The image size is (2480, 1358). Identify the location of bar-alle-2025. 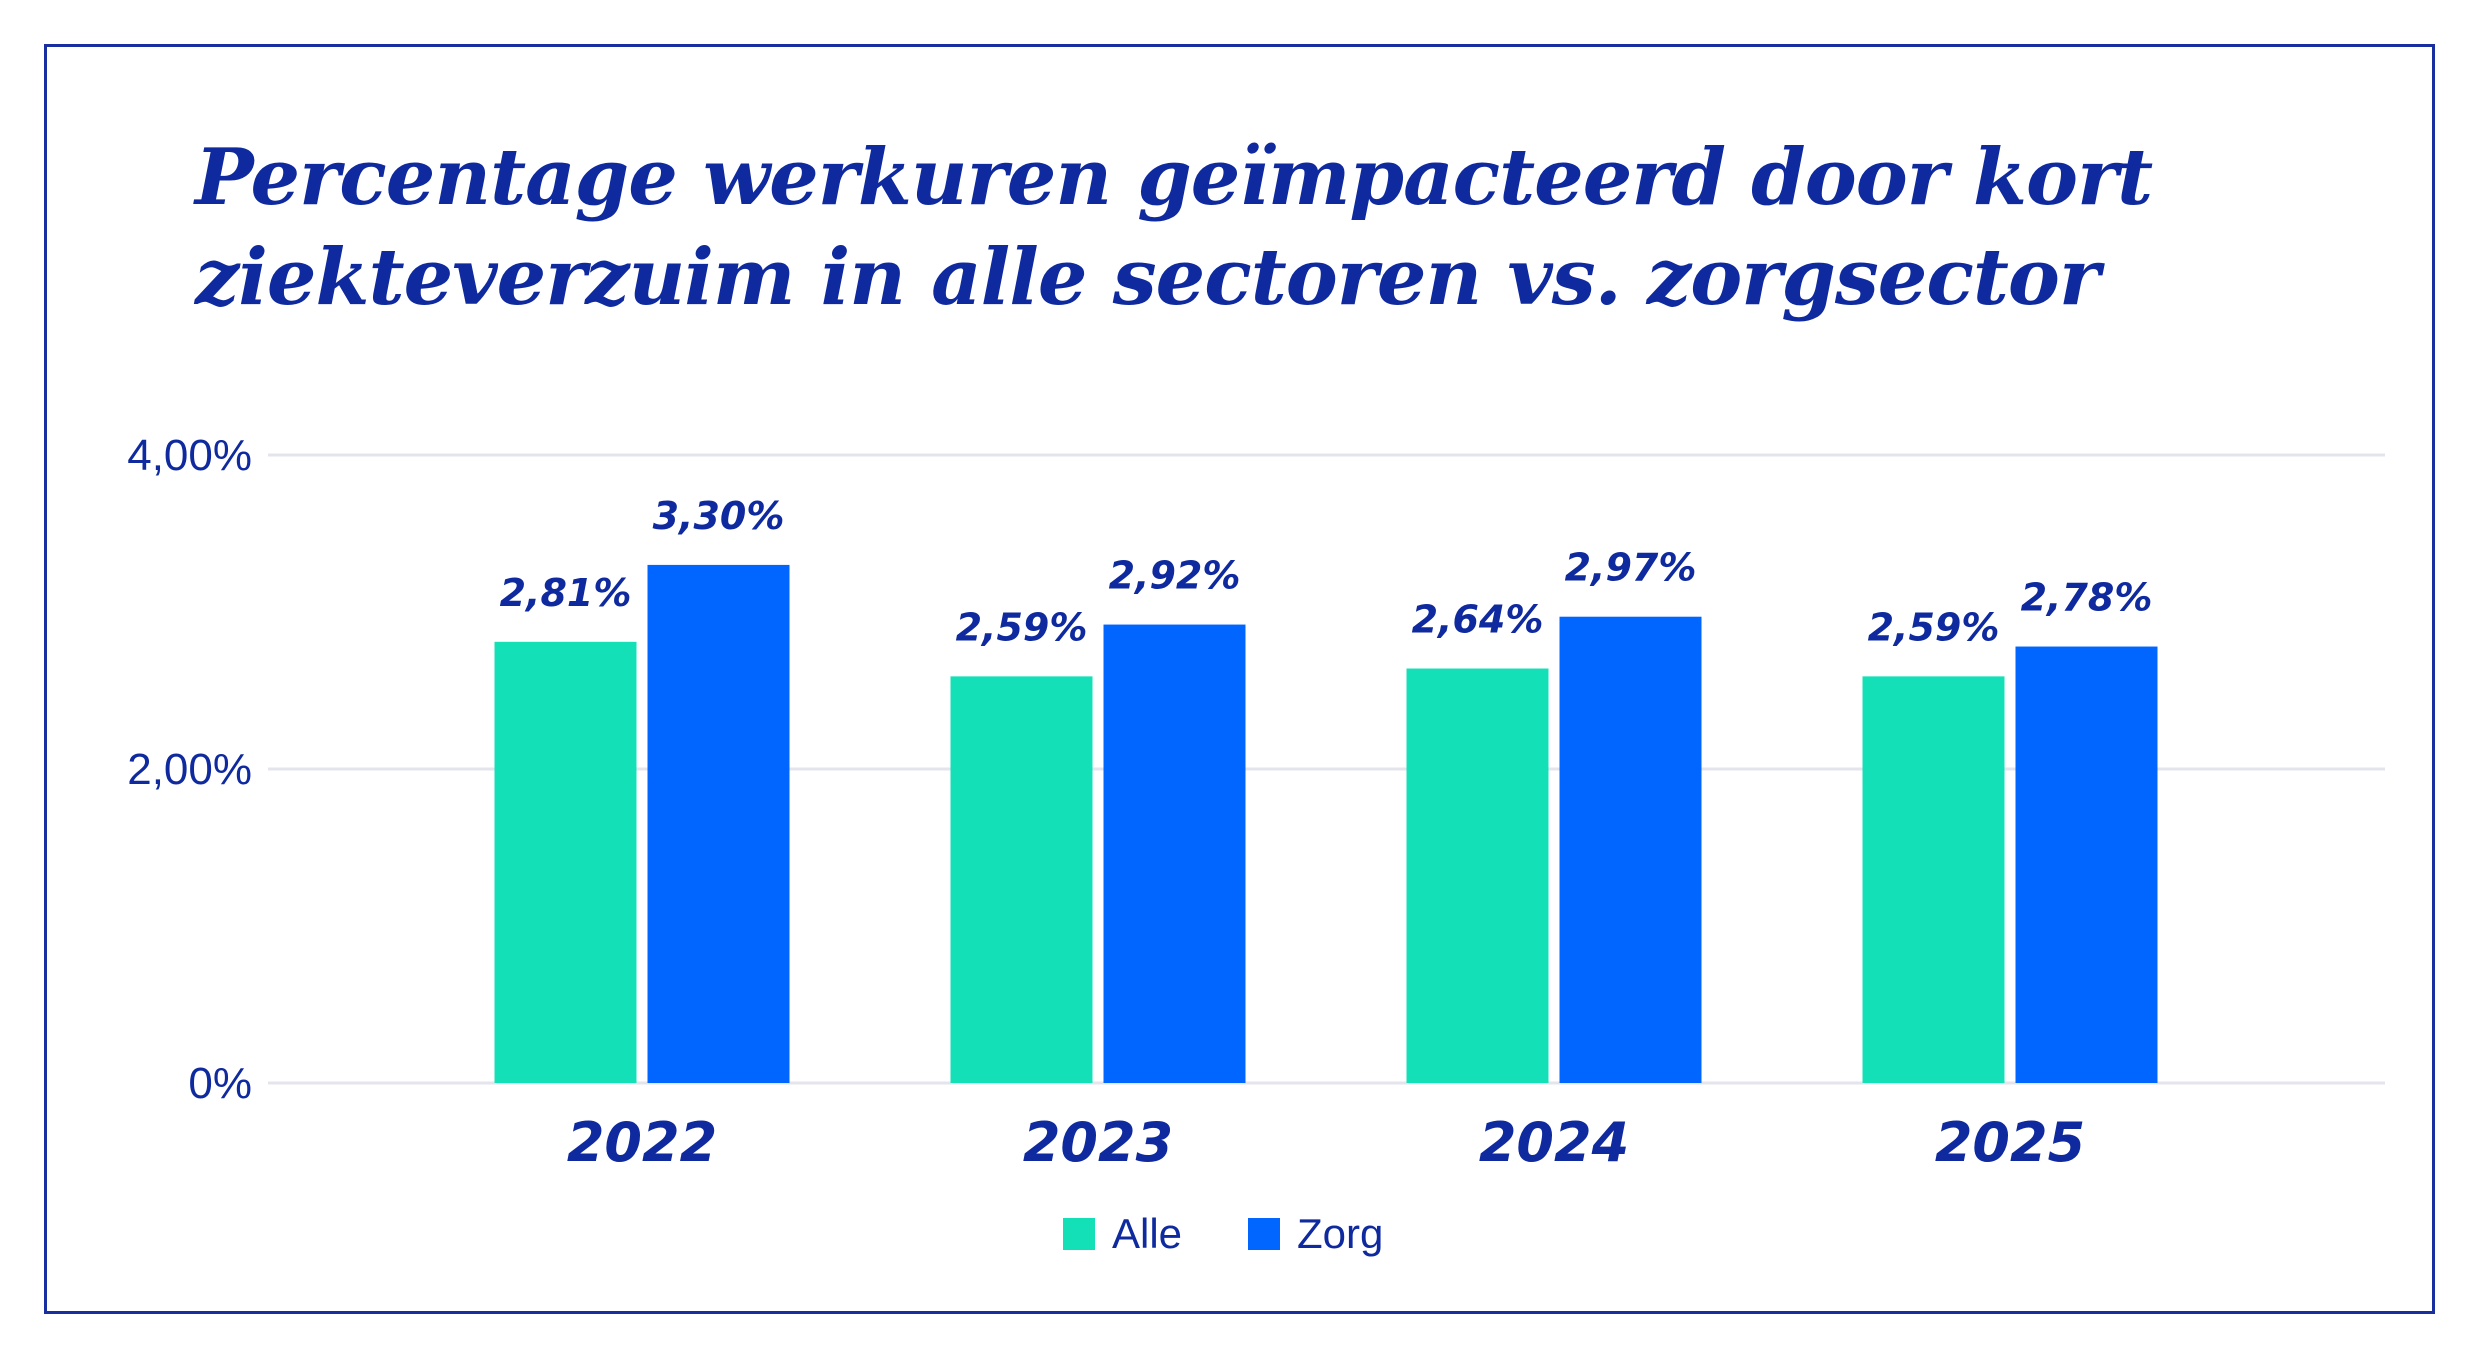
(1933, 879).